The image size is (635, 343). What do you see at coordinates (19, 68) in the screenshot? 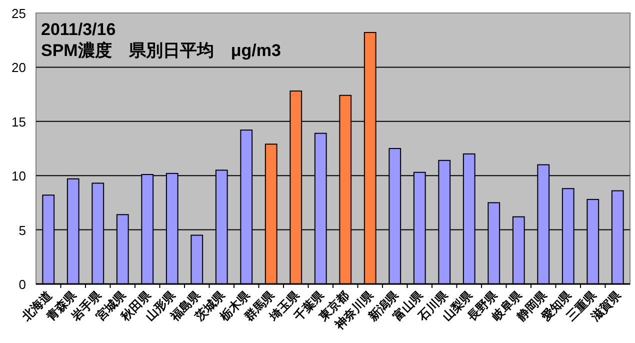
I see `y-tick-label: 20` at bounding box center [19, 68].